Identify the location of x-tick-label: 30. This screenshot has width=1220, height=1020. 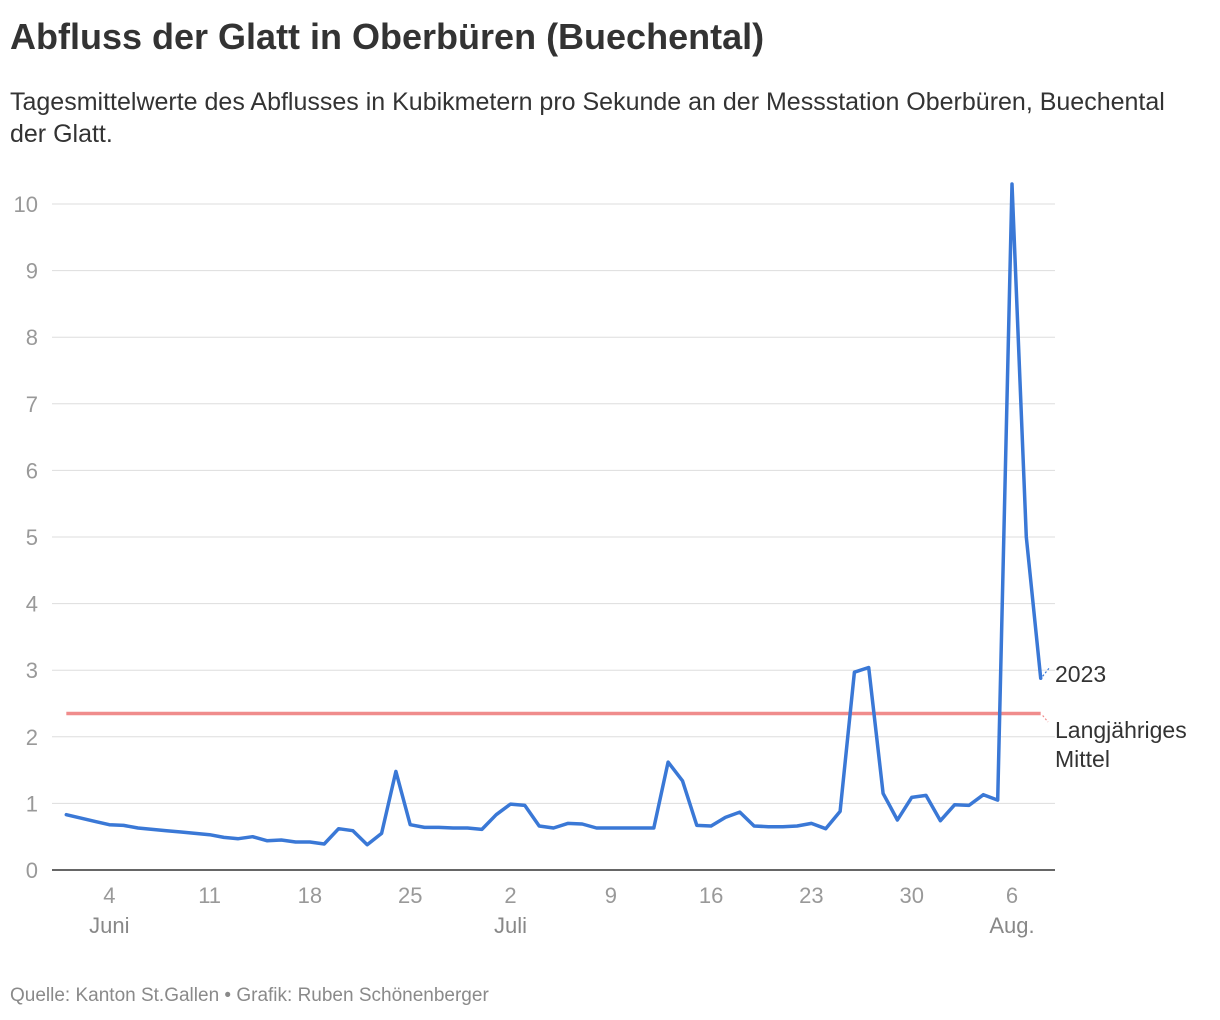
(911, 895).